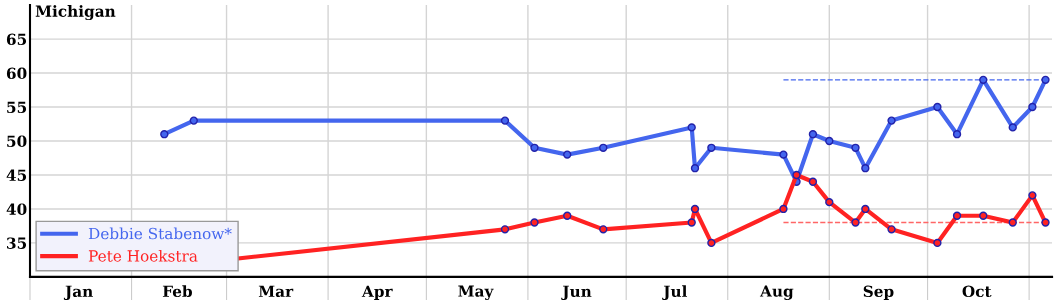  Describe the element at coordinates (878, 292) in the screenshot. I see `x-tick-label: Sep` at that location.